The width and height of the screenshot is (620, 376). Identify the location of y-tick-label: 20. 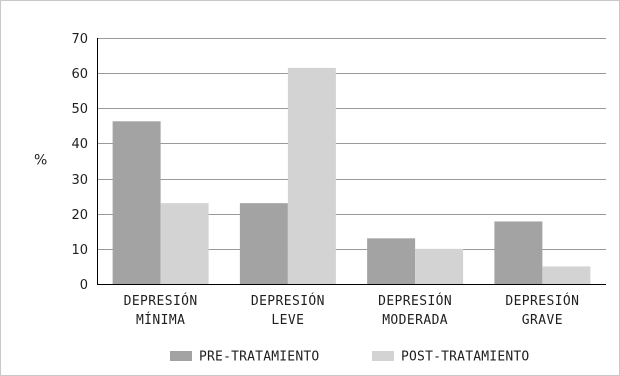
(79, 215).